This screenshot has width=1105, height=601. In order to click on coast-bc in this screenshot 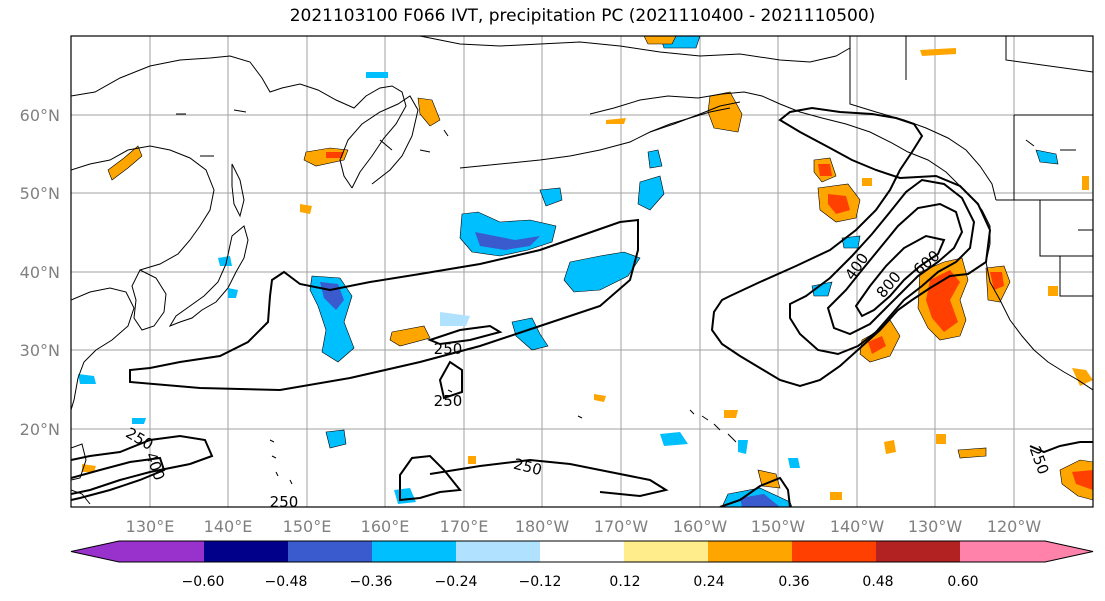, I will do `click(1037, 300)`.